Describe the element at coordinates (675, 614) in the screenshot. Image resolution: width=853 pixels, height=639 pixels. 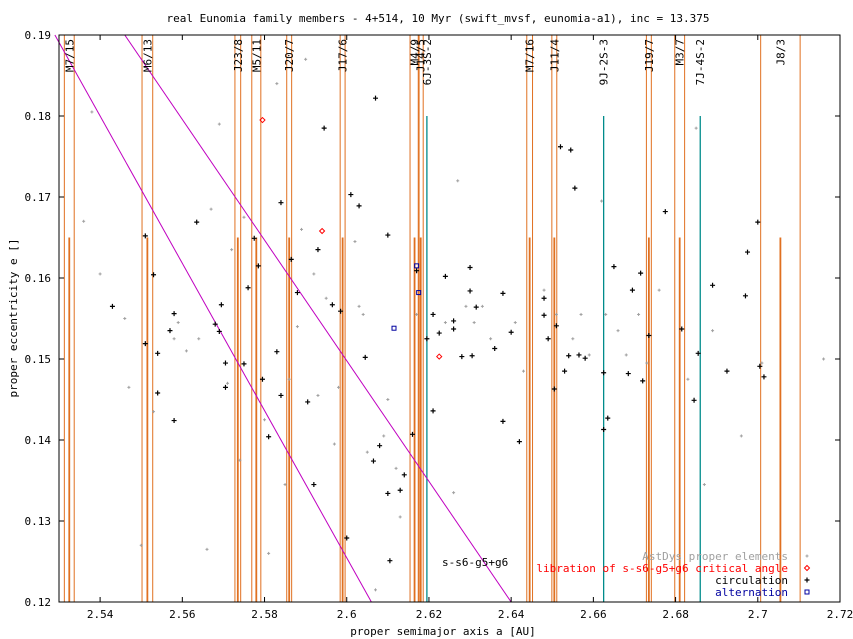
I see `x-tick-label: 2.68` at that location.